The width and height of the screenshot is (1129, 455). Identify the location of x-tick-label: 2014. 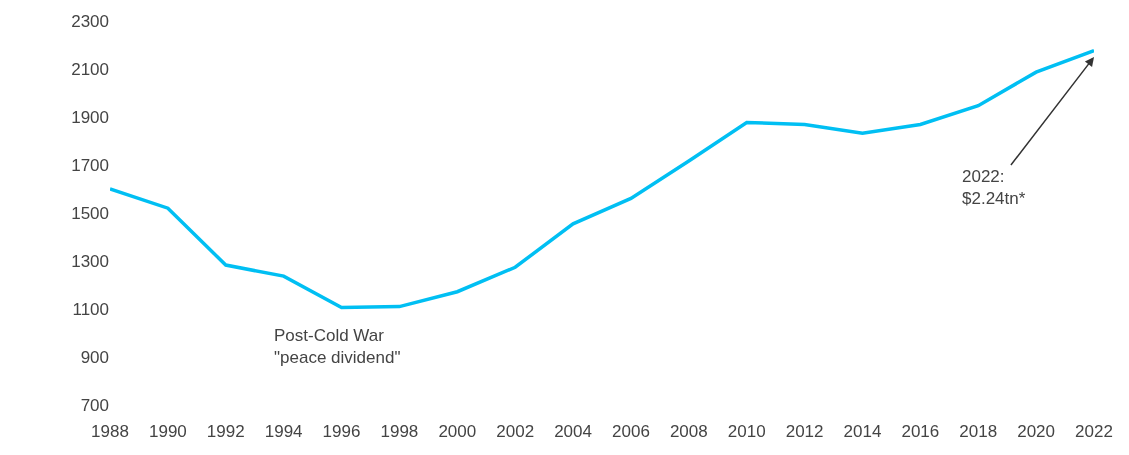
(862, 431).